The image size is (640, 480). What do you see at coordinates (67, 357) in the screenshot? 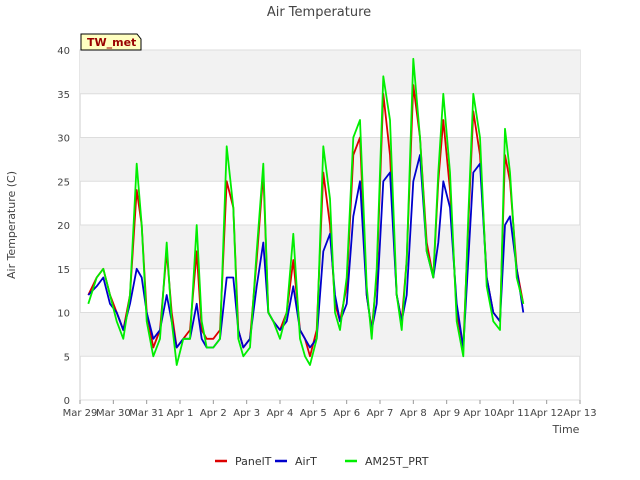
I see `y-tick-label: 5` at bounding box center [67, 357].